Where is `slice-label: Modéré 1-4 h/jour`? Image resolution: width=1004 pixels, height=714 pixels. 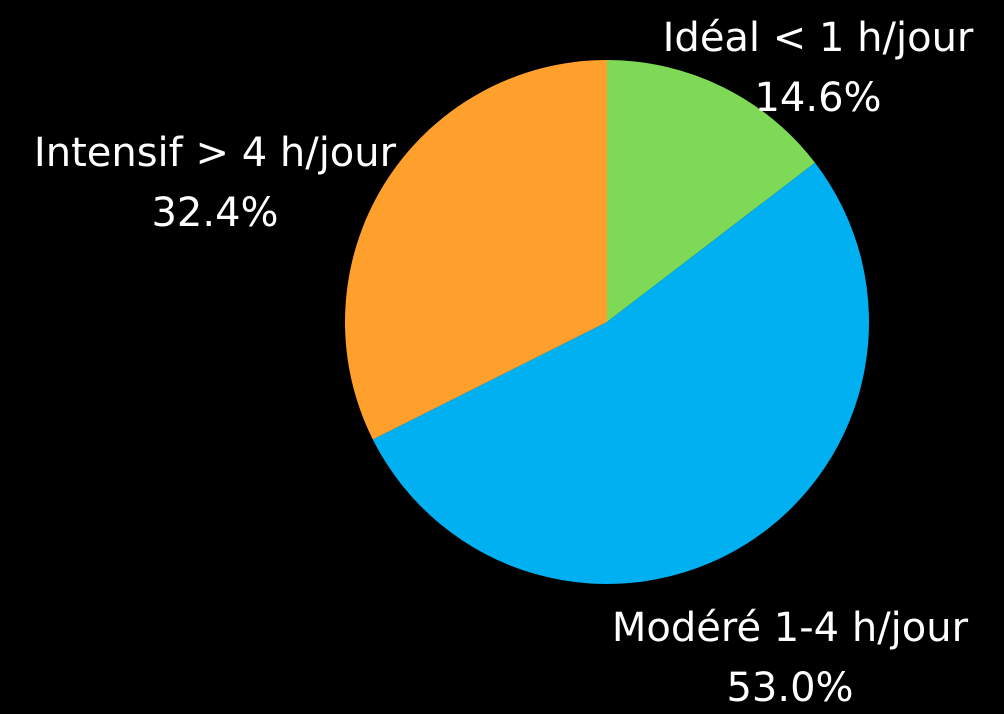 slice-label: Modéré 1-4 h/jour is located at coordinates (790, 628).